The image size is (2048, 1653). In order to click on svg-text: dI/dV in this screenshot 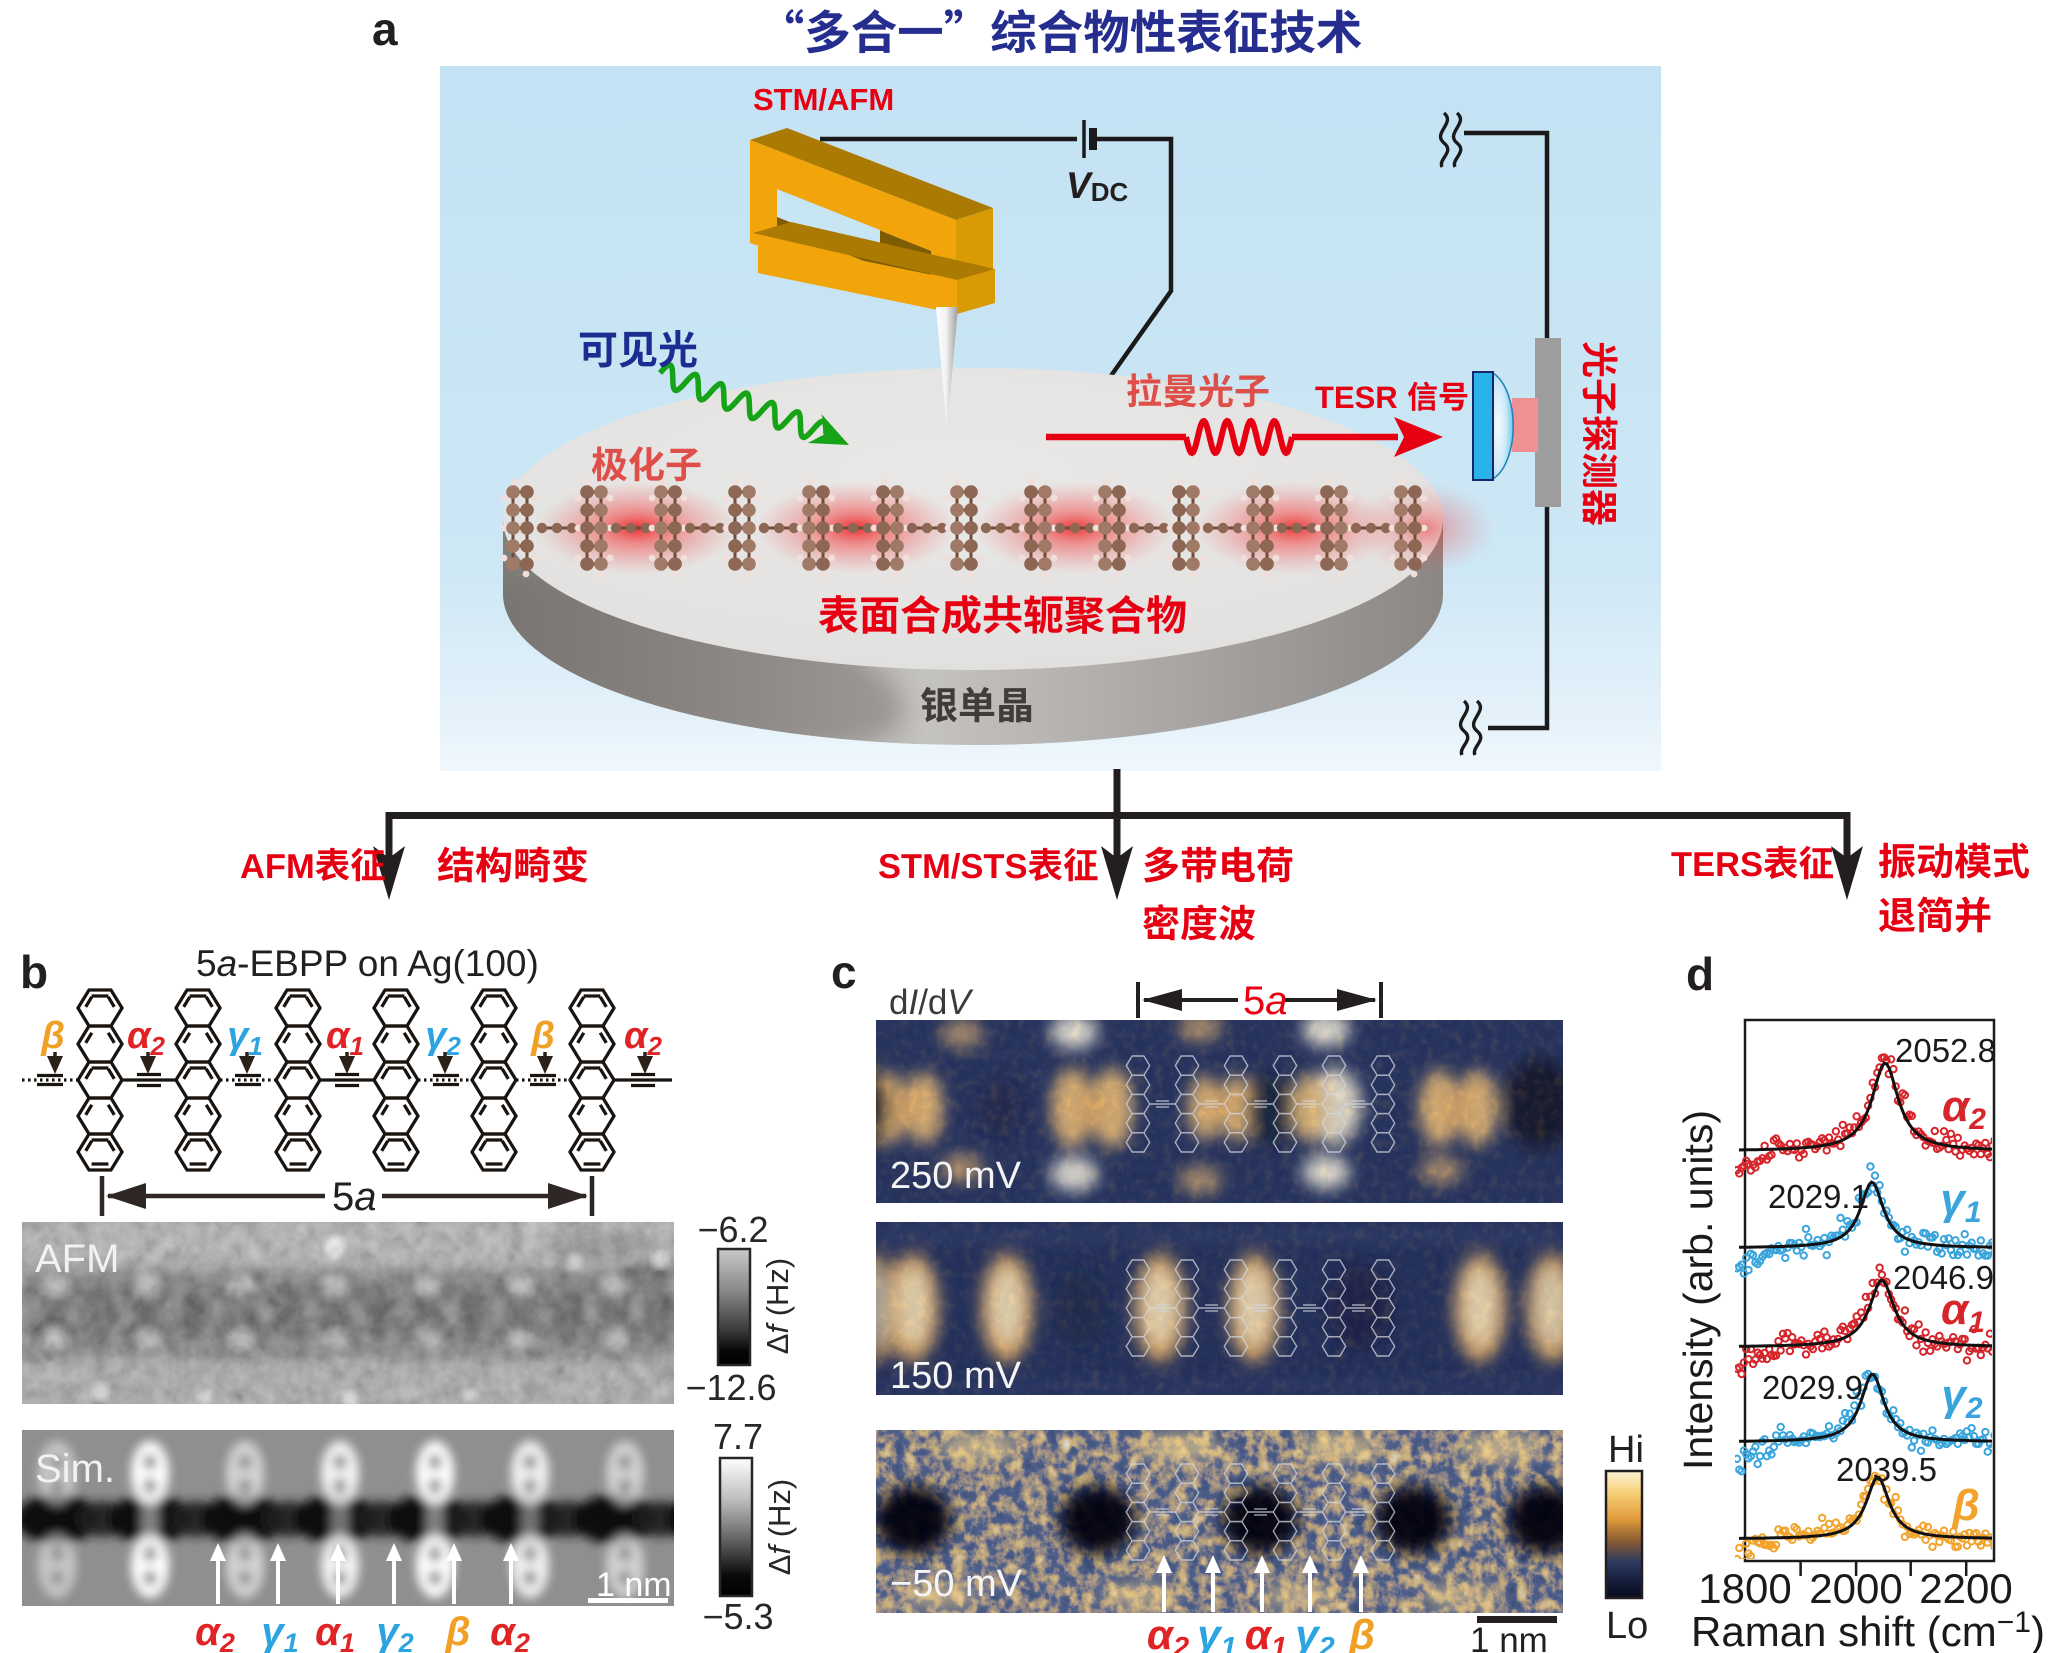, I will do `click(931, 1002)`.